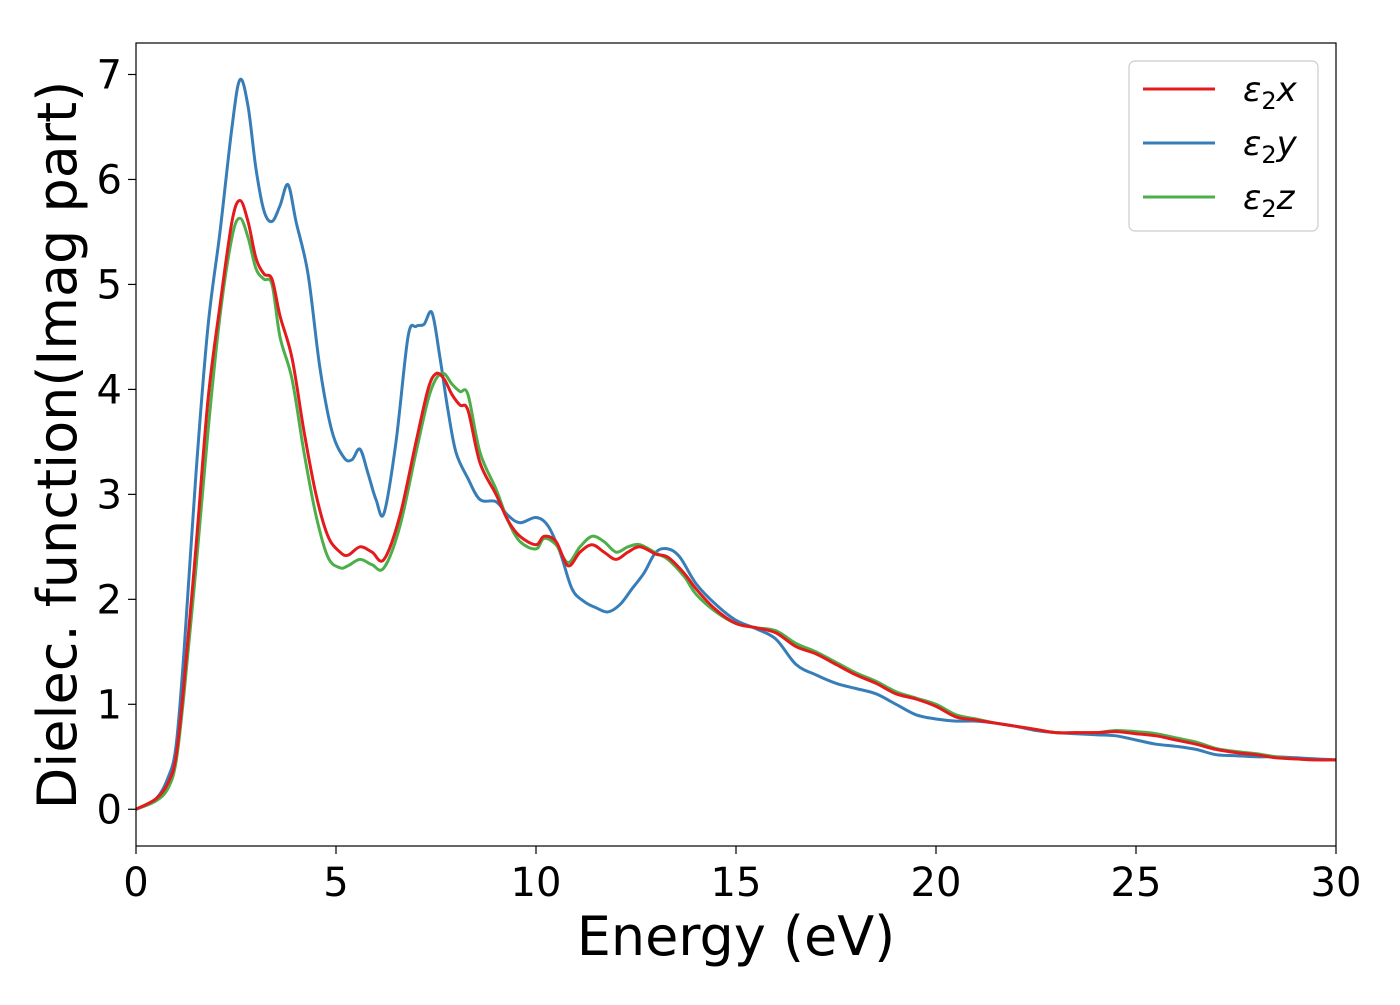 This screenshot has height=1005, width=1400. I want to click on legend-box, so click(1223, 146).